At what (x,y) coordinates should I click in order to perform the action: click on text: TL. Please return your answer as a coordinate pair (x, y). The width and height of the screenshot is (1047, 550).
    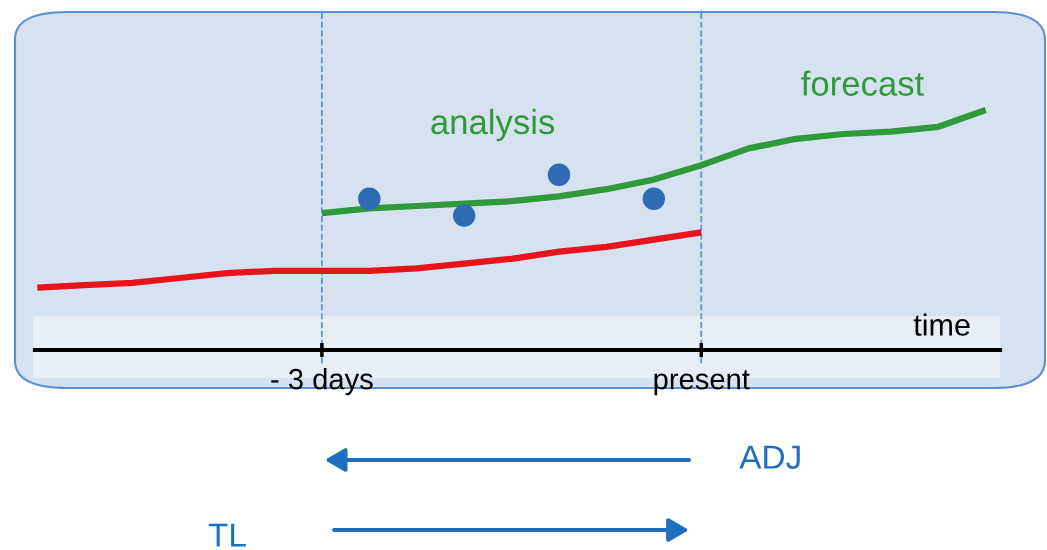
    Looking at the image, I should click on (227, 535).